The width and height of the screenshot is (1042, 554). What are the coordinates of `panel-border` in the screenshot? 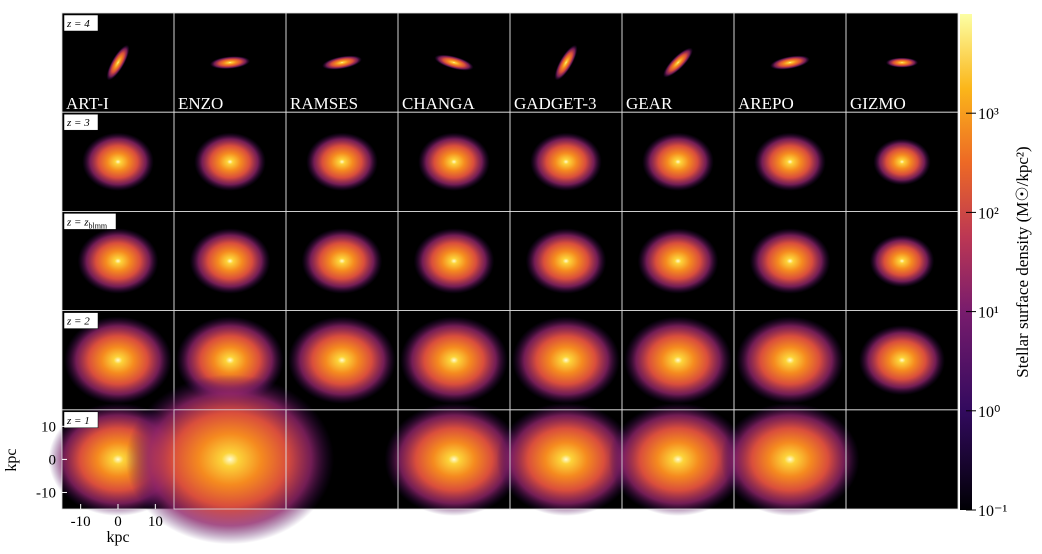 It's located at (902, 459).